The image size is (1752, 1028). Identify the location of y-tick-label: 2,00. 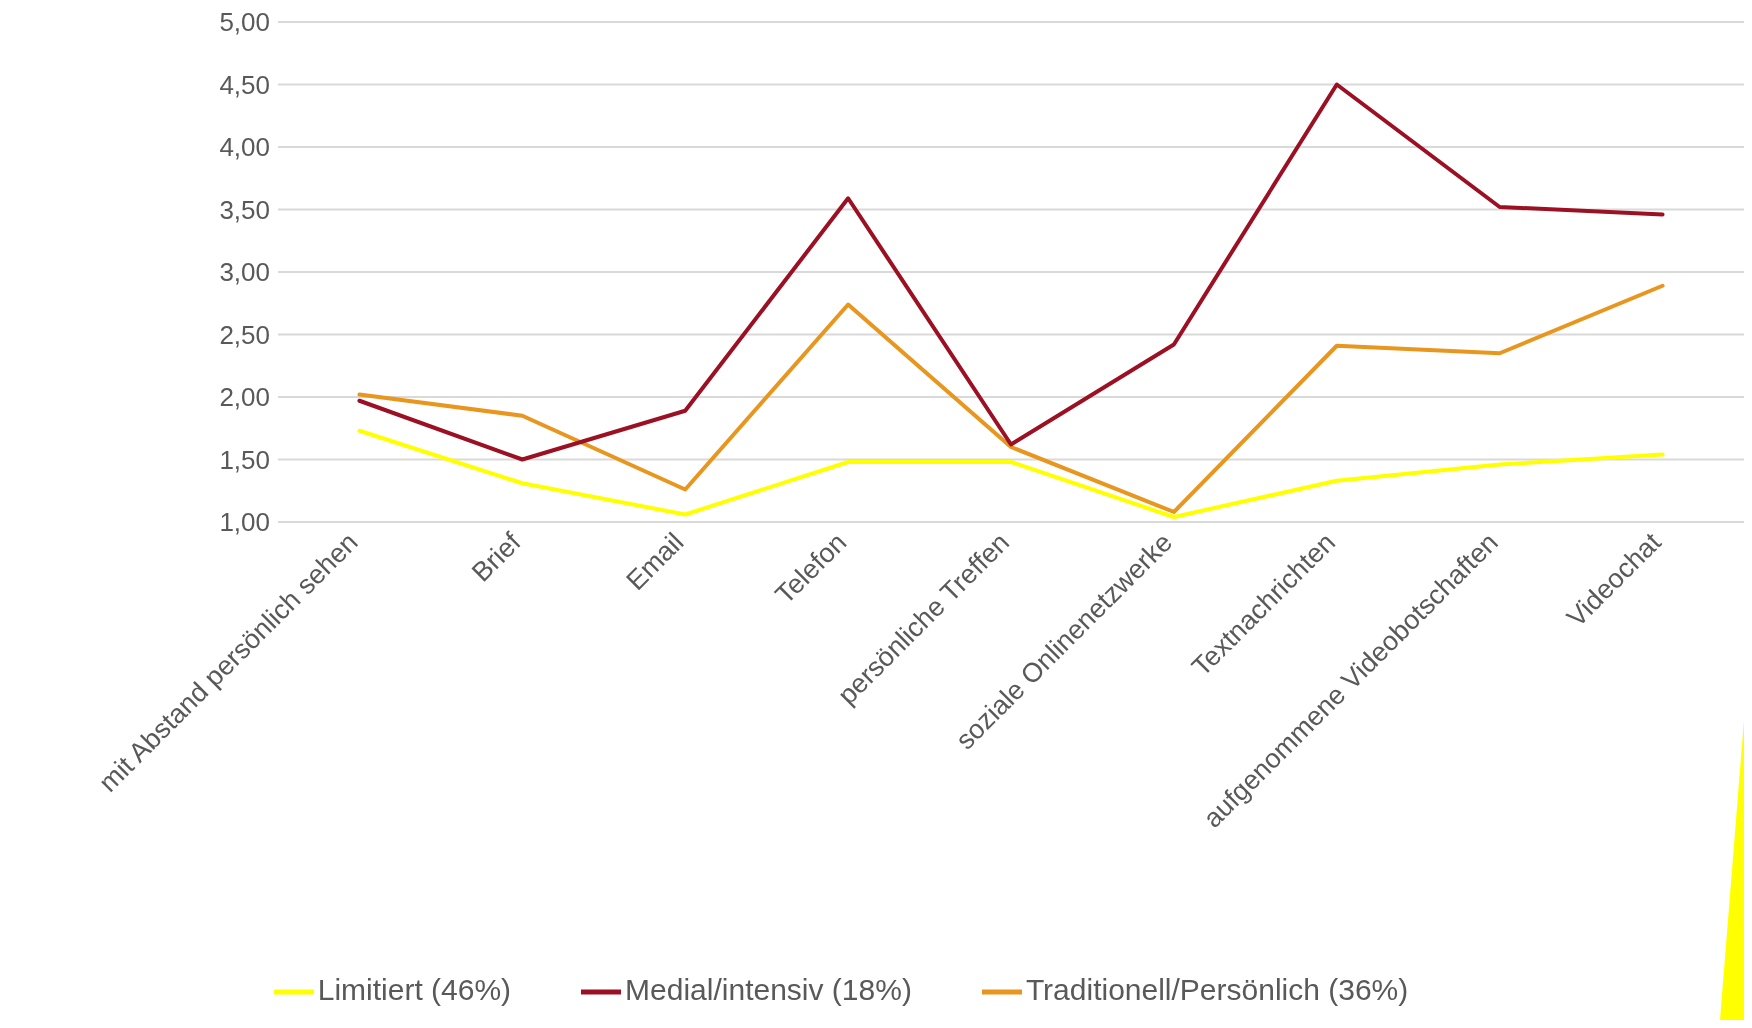
(244, 397).